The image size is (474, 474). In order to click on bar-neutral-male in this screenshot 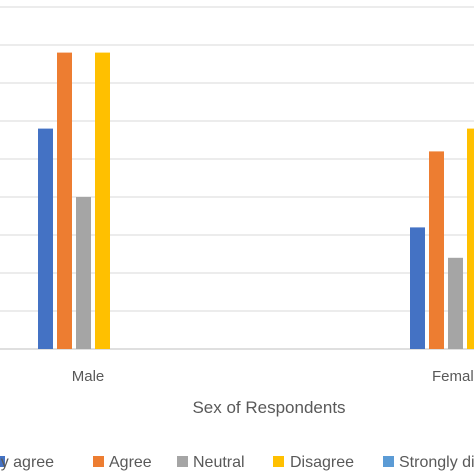, I will do `click(83, 273)`.